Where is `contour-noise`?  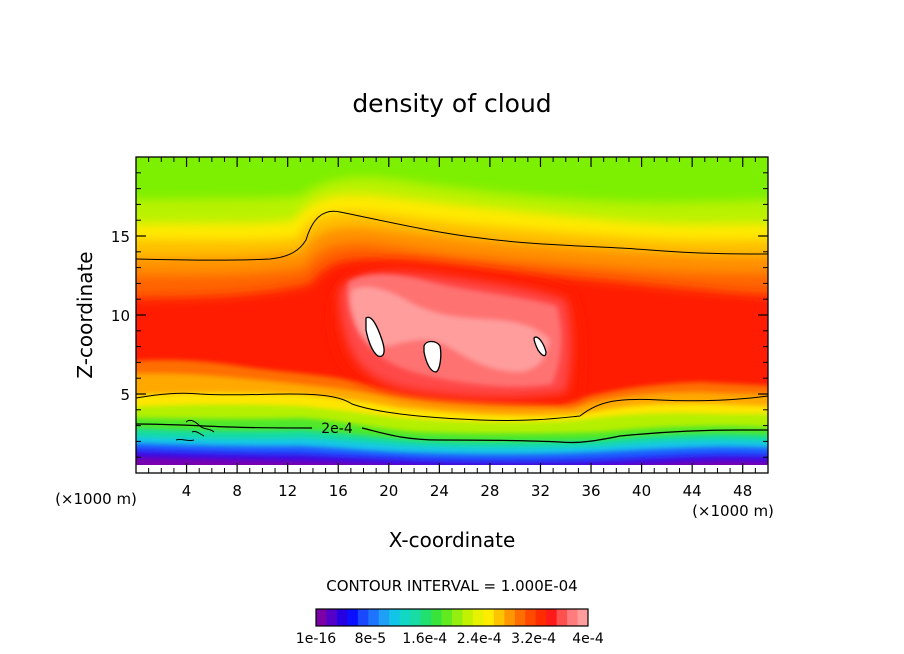 contour-noise is located at coordinates (195, 430).